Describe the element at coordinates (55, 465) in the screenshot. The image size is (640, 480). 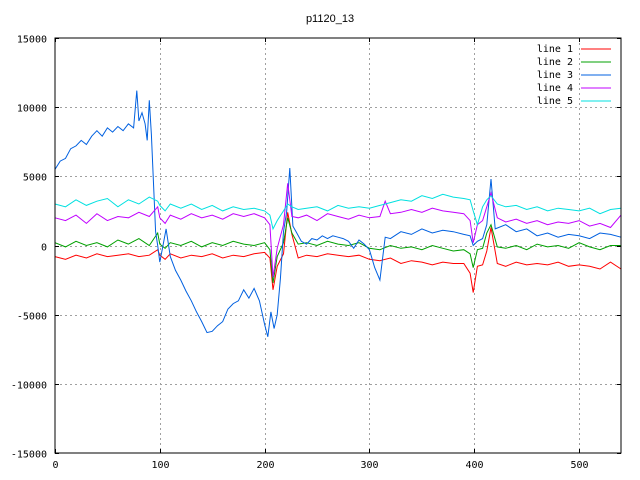
I see `x-tick-label: 0` at that location.